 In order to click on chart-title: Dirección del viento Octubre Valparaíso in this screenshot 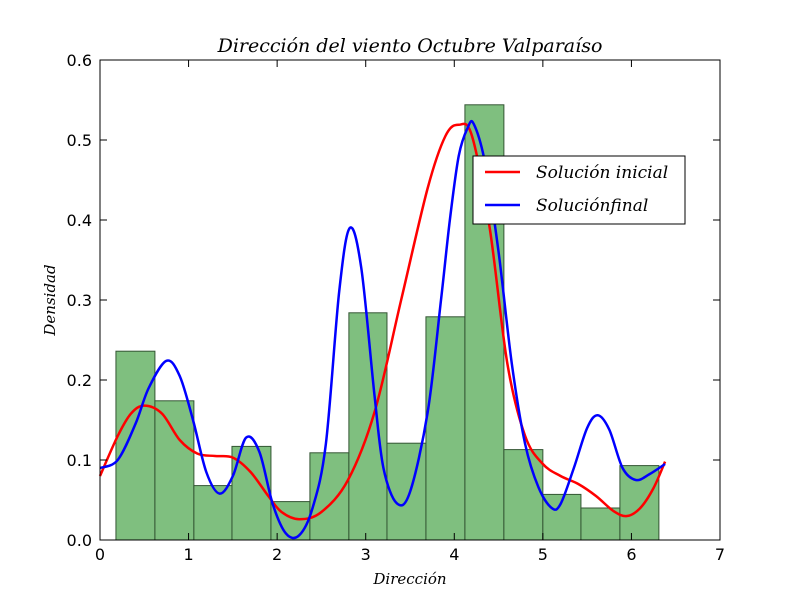, I will do `click(410, 46)`.